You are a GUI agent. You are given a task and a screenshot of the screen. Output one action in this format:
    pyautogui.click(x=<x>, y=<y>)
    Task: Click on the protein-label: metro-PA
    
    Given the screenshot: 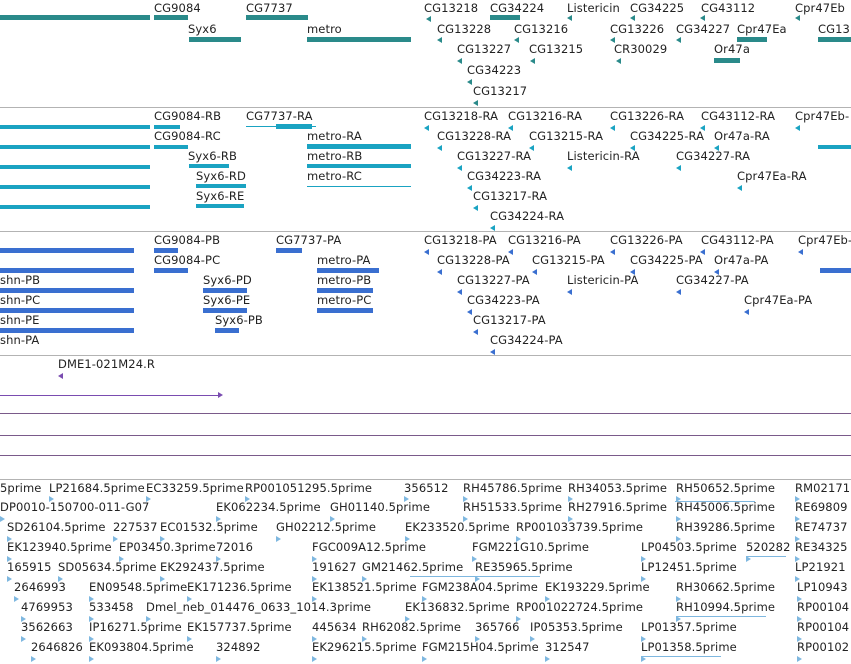 What is the action you would take?
    pyautogui.click(x=344, y=260)
    